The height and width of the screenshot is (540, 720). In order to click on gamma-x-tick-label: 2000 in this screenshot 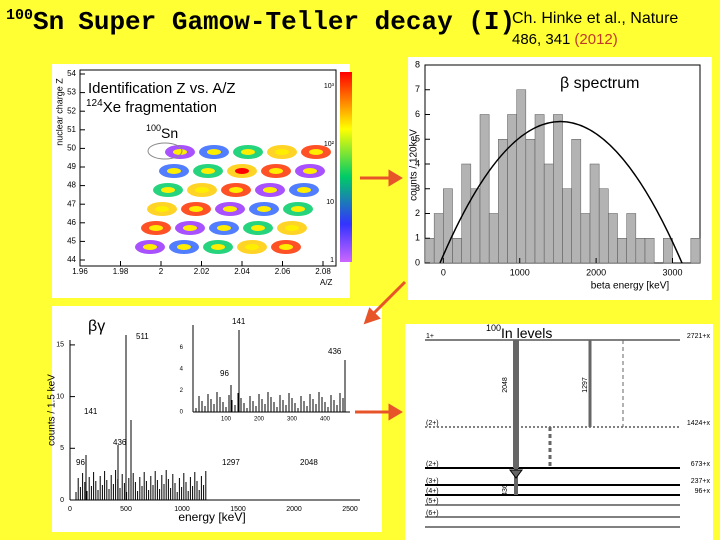, I will do `click(294, 509)`.